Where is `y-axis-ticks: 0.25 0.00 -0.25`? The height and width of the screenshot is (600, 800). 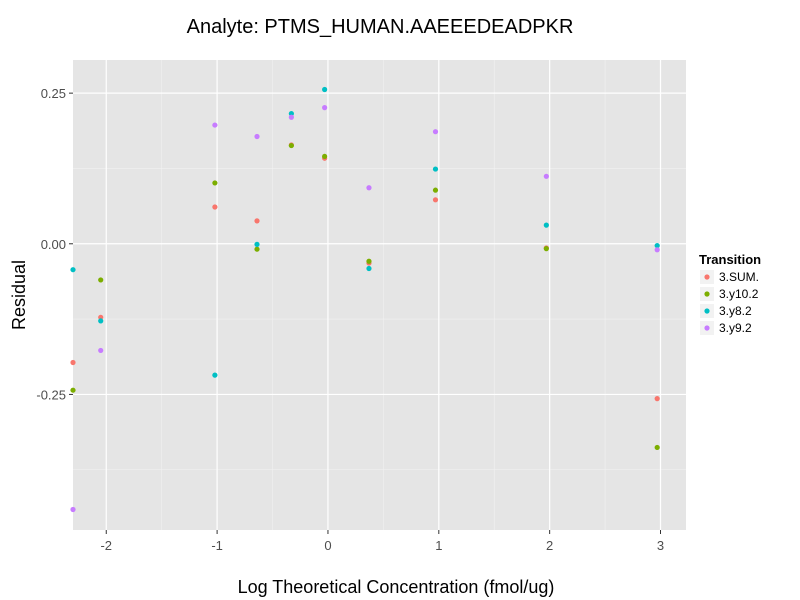
y-axis-ticks: 0.25 0.00 -0.25 is located at coordinates (54, 244).